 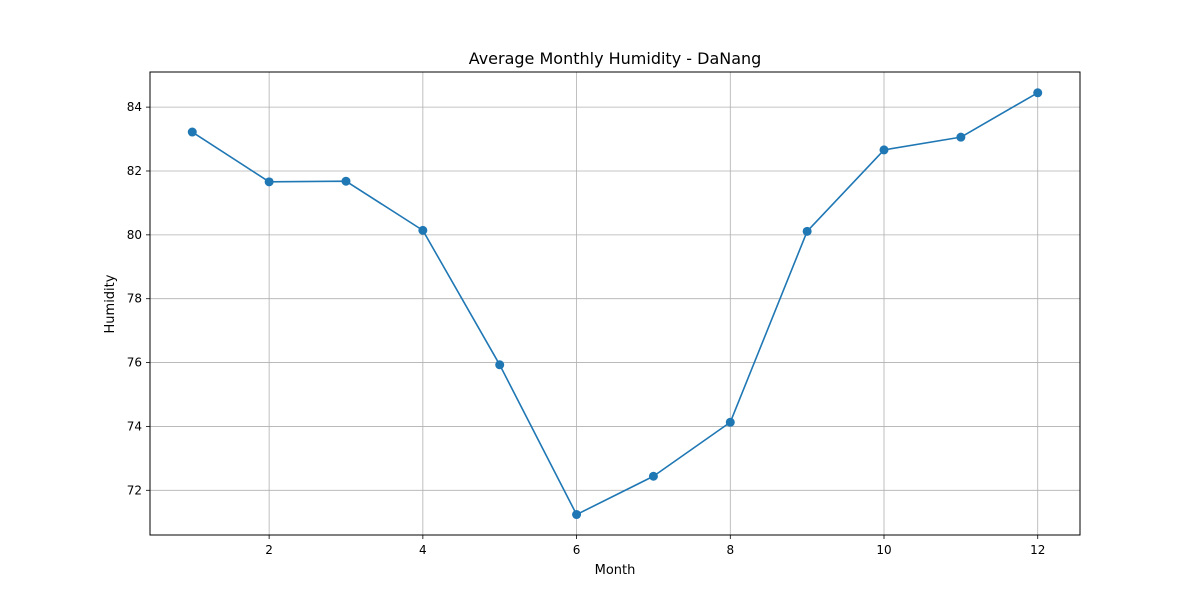 What do you see at coordinates (110, 303) in the screenshot?
I see `y-axis-label: Humidity` at bounding box center [110, 303].